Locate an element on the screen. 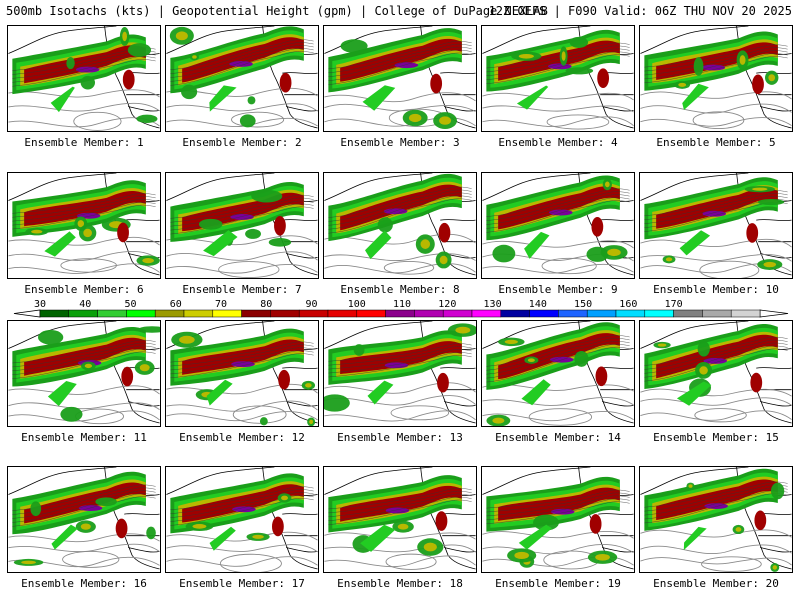  ensemble-member-label: Ensemble Member: 9 is located at coordinates (558, 289).